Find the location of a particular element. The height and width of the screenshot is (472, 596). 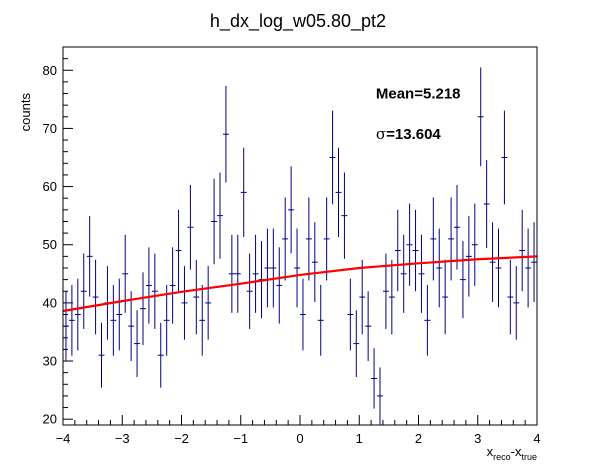

chart-title: h_dx_log_w05.80_pt2 is located at coordinates (298, 21).